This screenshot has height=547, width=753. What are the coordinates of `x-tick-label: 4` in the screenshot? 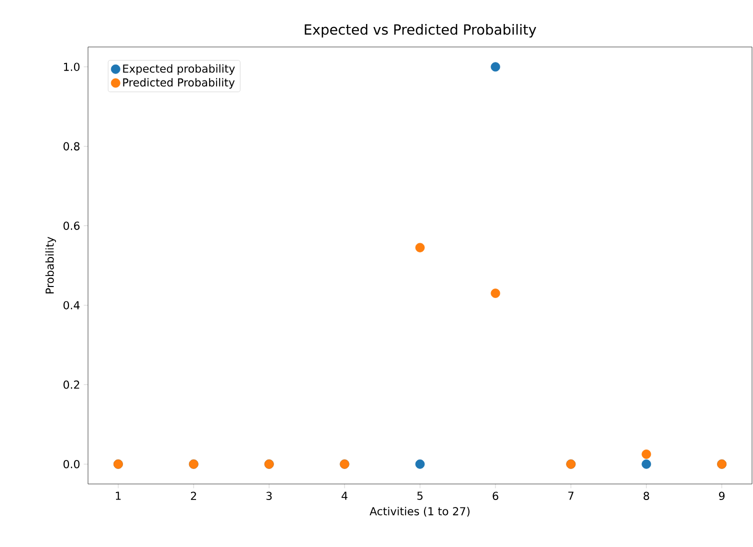 It's located at (345, 496).